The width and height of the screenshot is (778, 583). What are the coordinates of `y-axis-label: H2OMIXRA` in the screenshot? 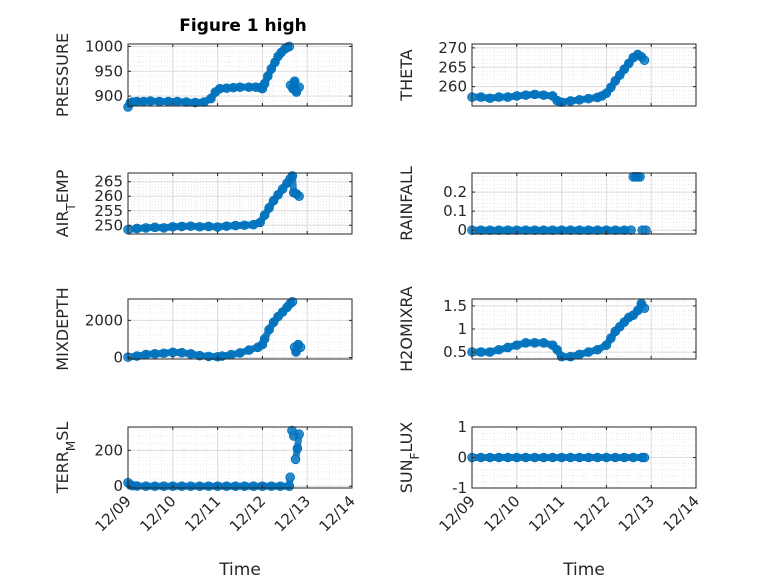 It's located at (406, 329).